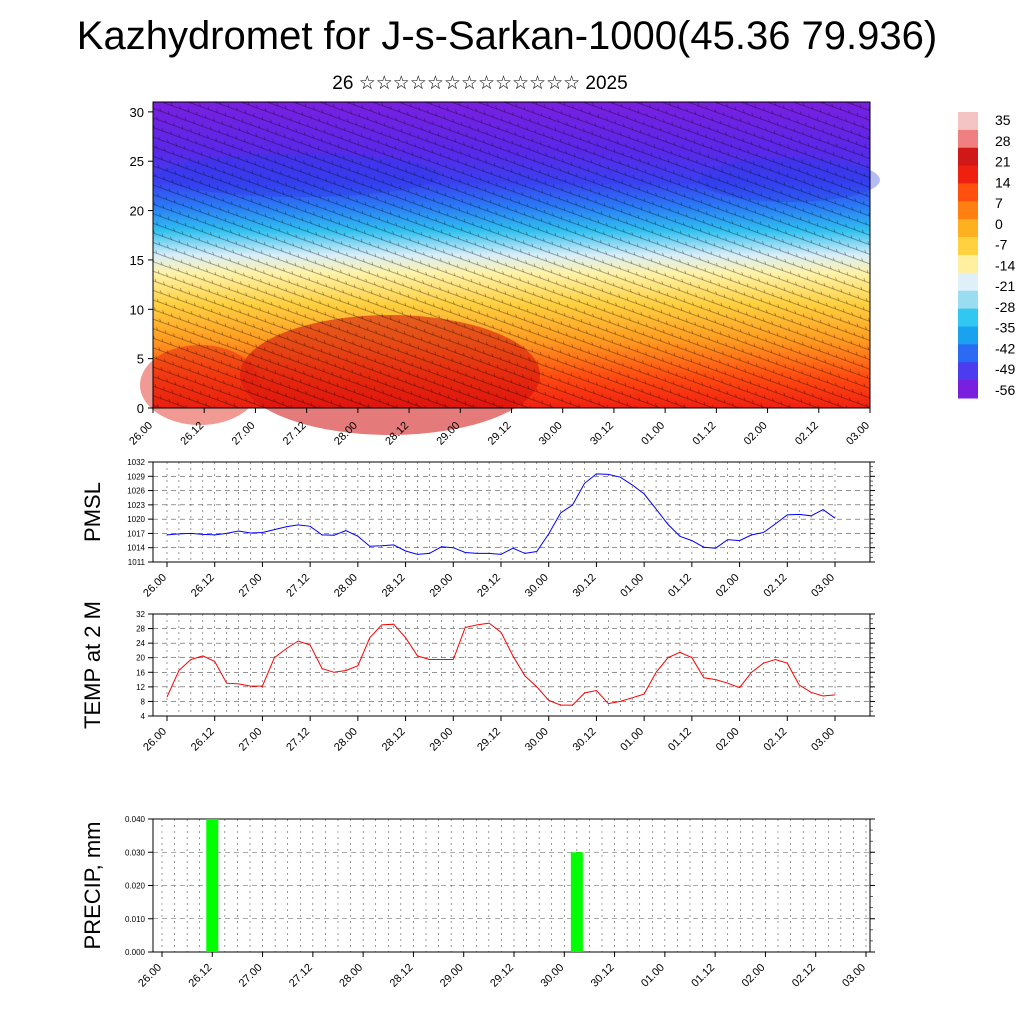  I want to click on colorbar-label: 28, so click(1003, 141).